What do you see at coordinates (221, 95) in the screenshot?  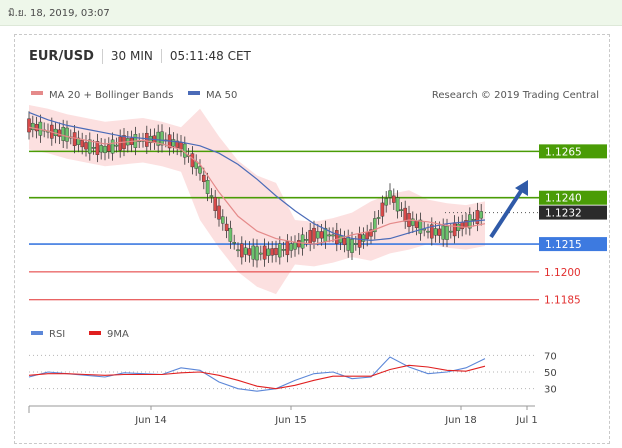 I see `ma50-legend-label: MA 50` at bounding box center [221, 95].